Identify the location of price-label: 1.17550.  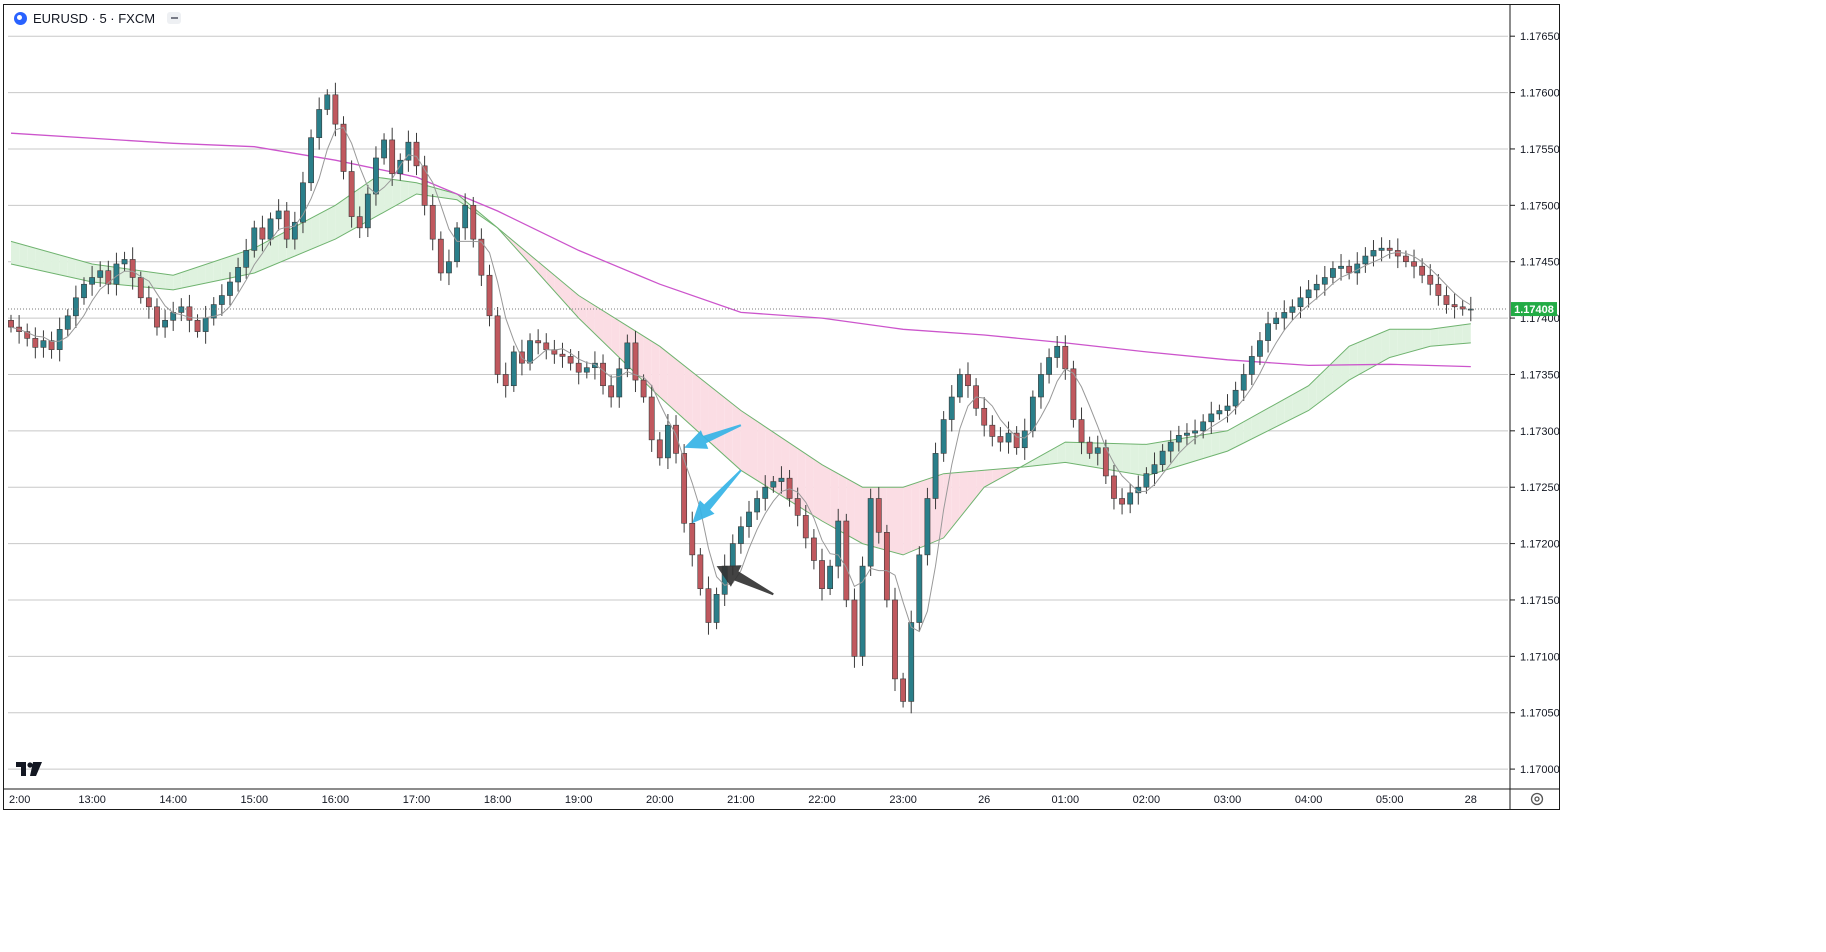
(1540, 150).